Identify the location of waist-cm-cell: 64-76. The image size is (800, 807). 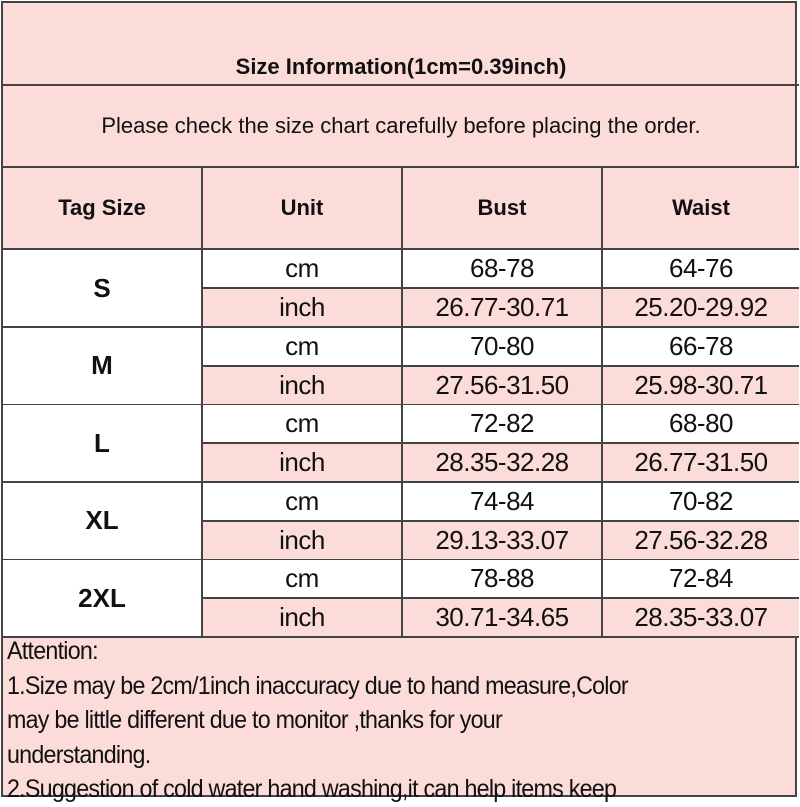
(701, 269).